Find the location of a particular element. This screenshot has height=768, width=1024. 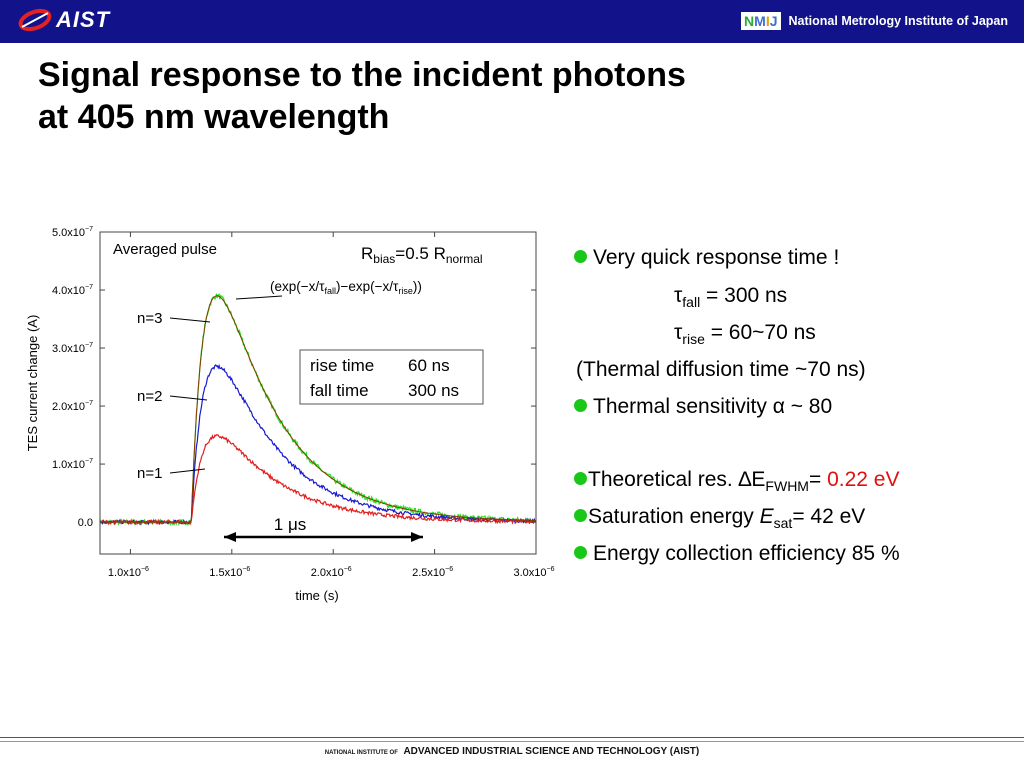

x-tick-label: 2.0x10⁻⁶ is located at coordinates (331, 572).